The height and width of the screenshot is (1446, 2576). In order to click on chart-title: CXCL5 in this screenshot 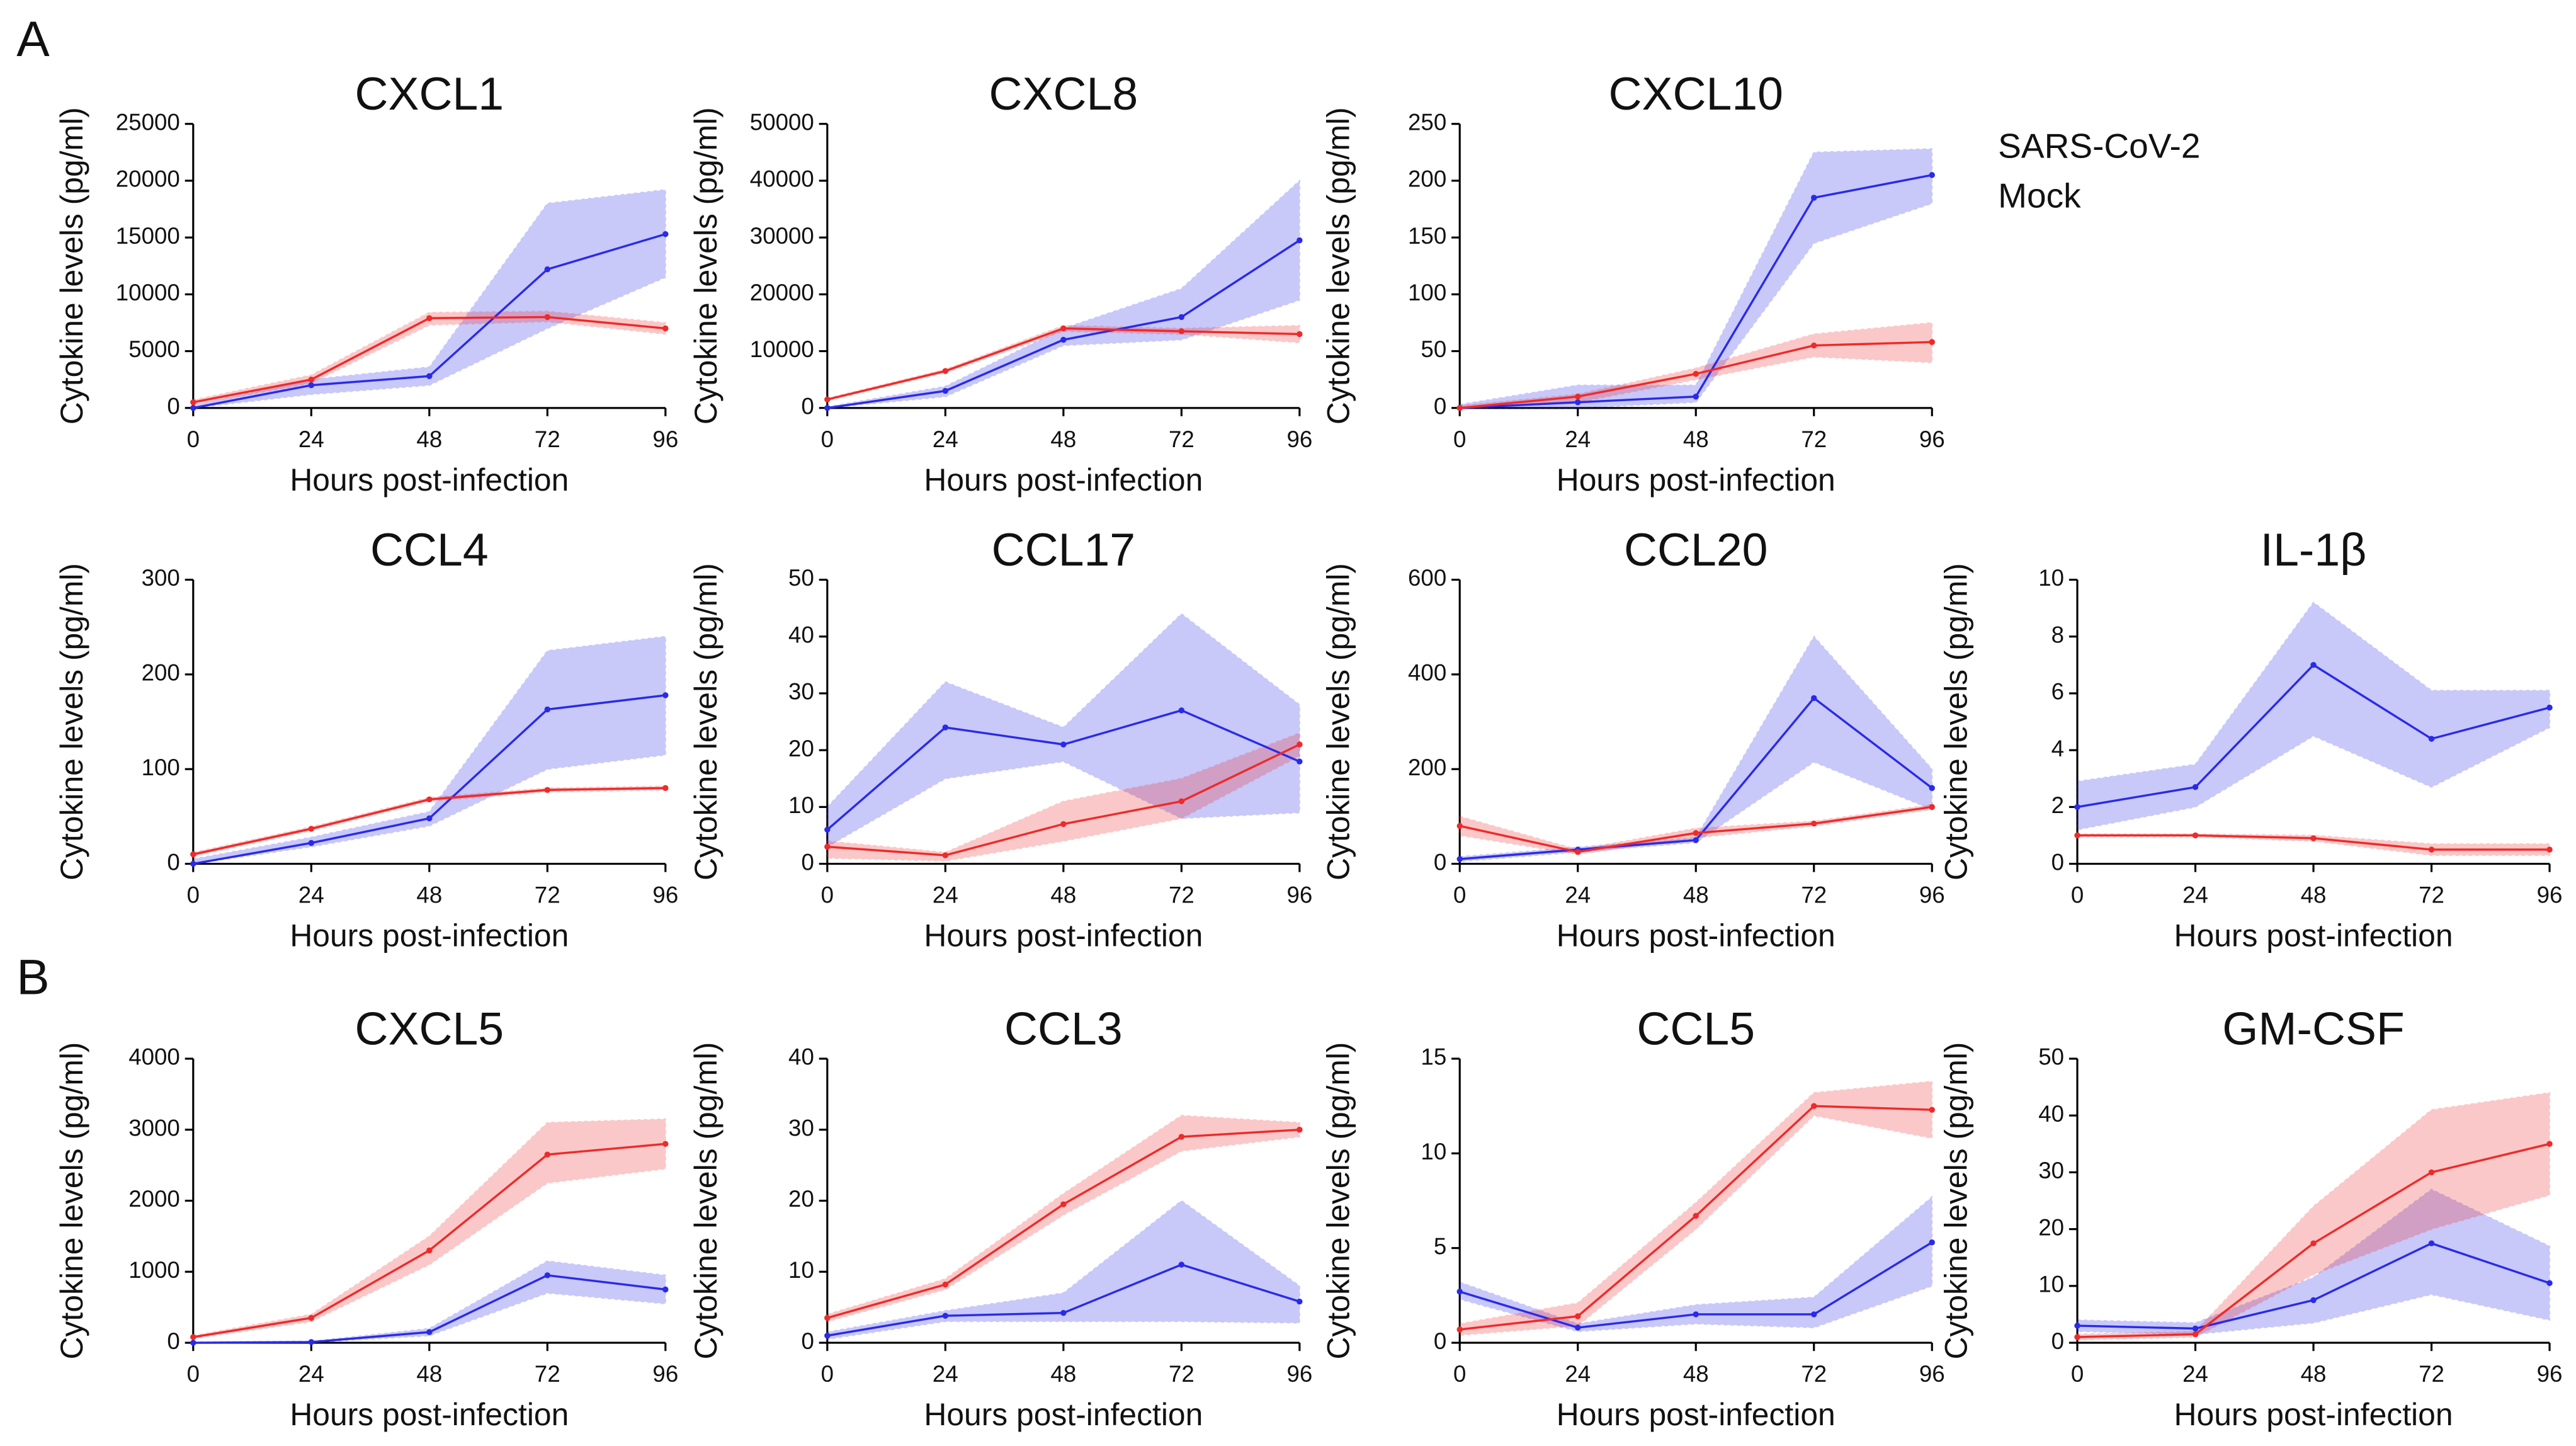, I will do `click(429, 1028)`.